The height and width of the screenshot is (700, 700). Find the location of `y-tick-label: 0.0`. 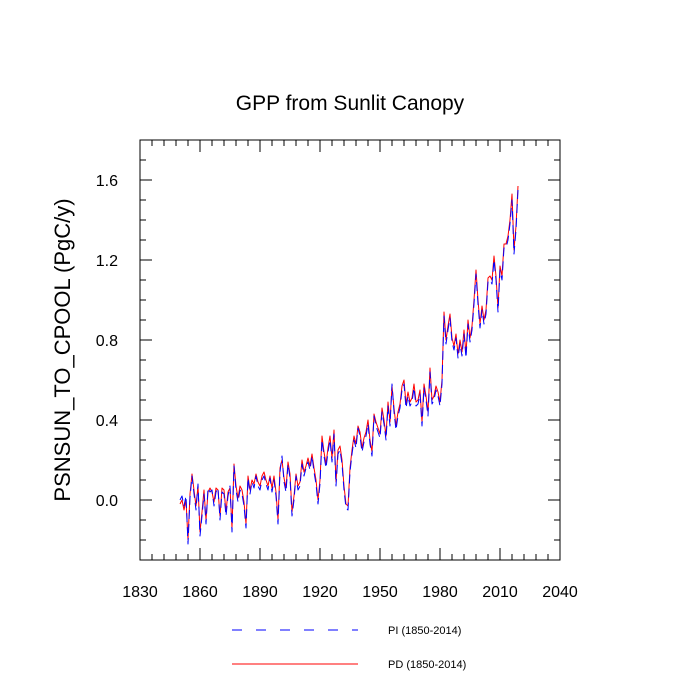

y-tick-label: 0.0 is located at coordinates (107, 501).